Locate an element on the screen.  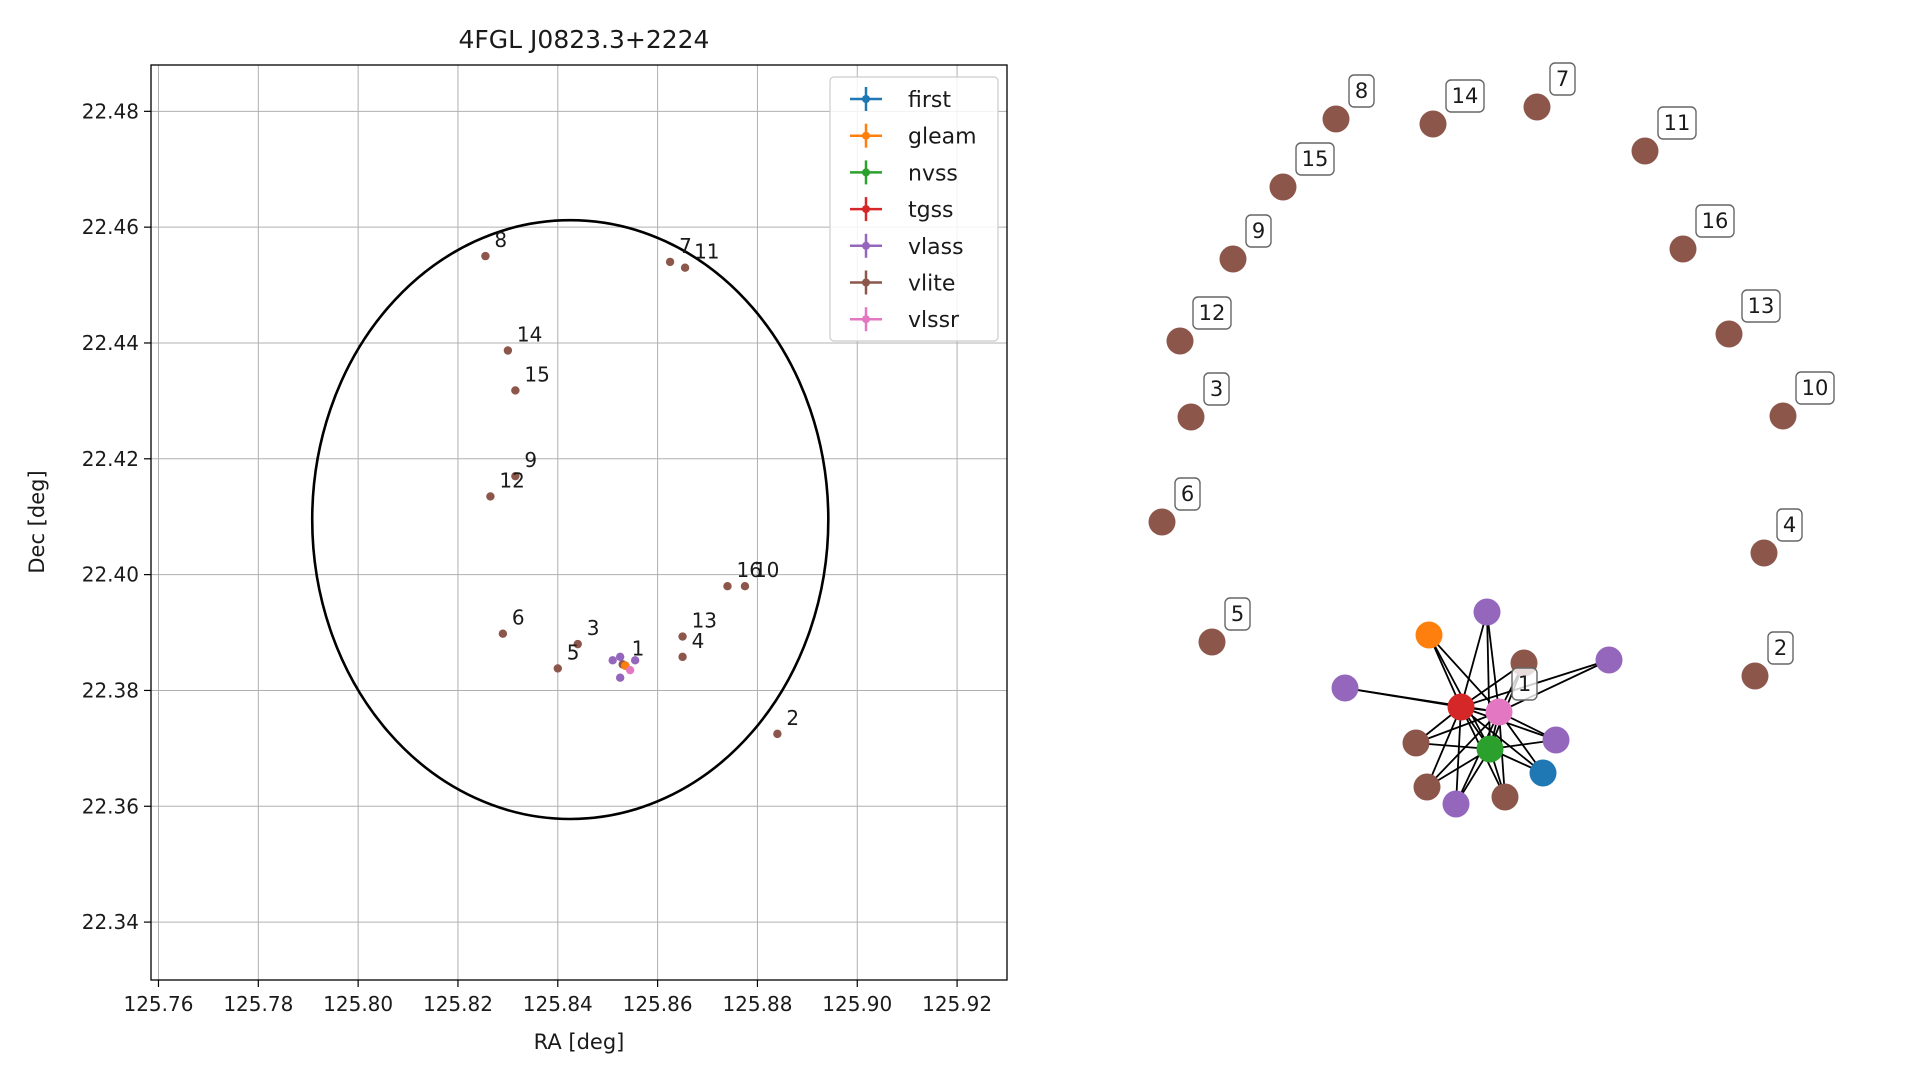
point-label: 2 is located at coordinates (792, 718).